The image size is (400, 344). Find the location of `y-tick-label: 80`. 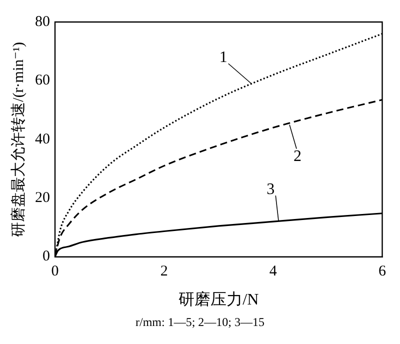

y-tick-label: 80 is located at coordinates (42, 22).